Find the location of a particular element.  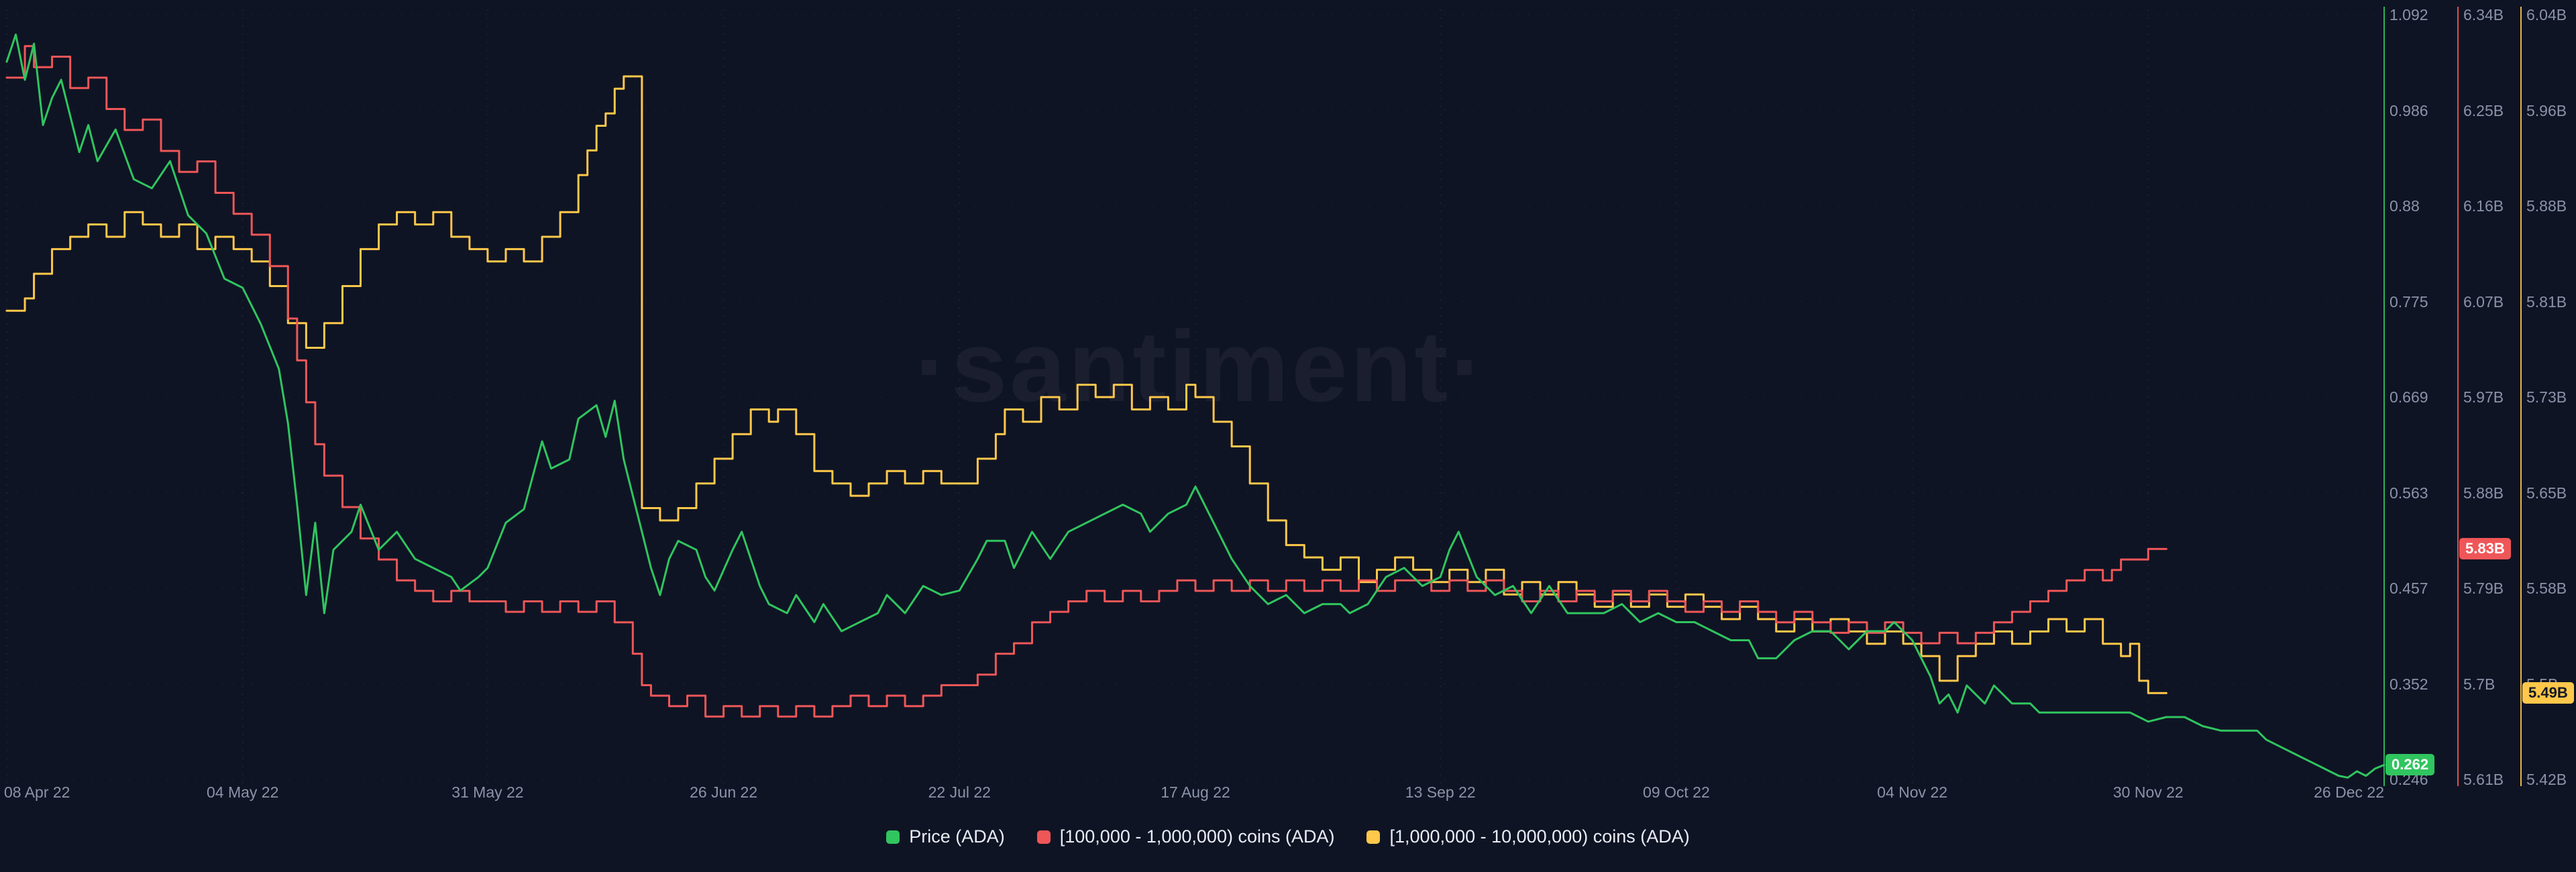

x-axis-label: 26 Jun 22 is located at coordinates (724, 792).